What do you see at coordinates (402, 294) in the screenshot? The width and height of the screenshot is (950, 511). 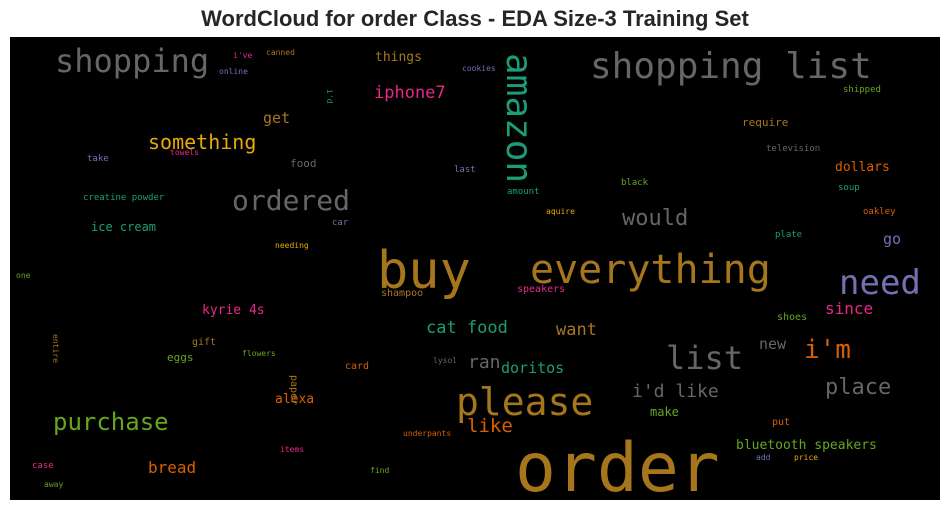 I see `word-shampoo: shampoo` at bounding box center [402, 294].